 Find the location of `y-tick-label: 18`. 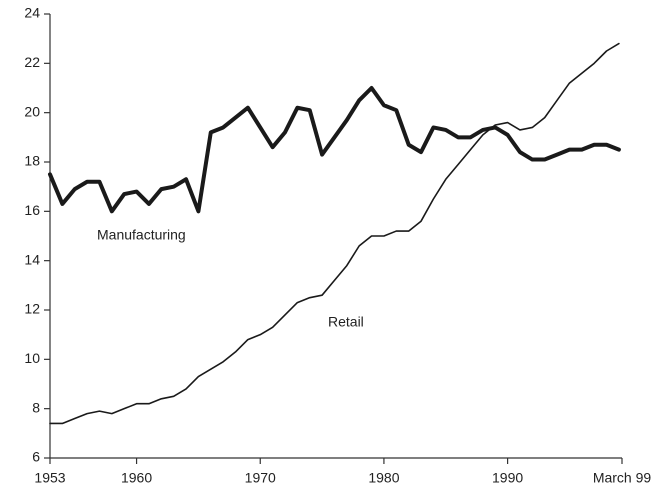

y-tick-label: 18 is located at coordinates (32, 161).